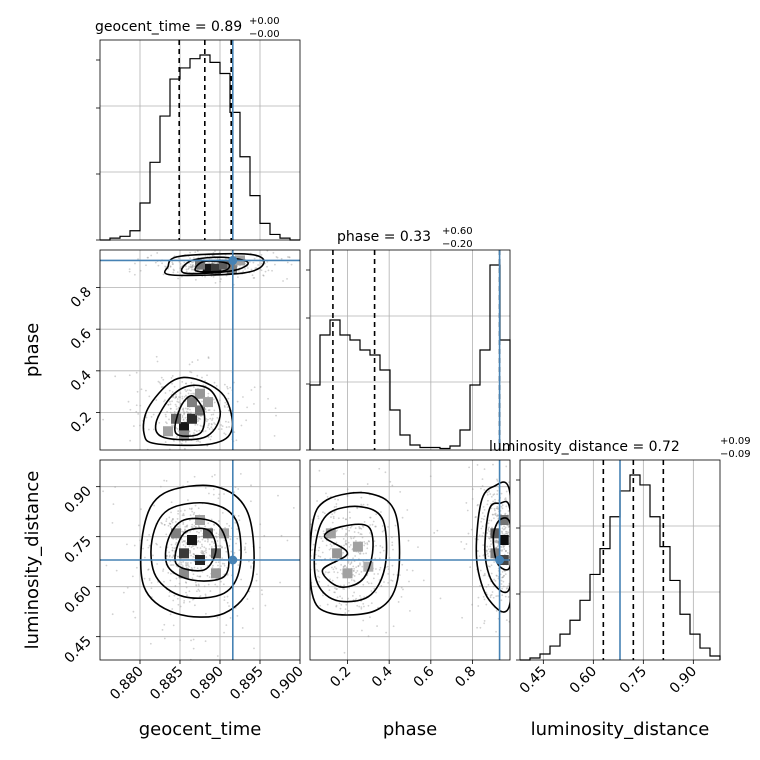 The width and height of the screenshot is (760, 760). Describe the element at coordinates (457, 231) in the screenshot. I see `title-phase-sup: +0.60` at that location.